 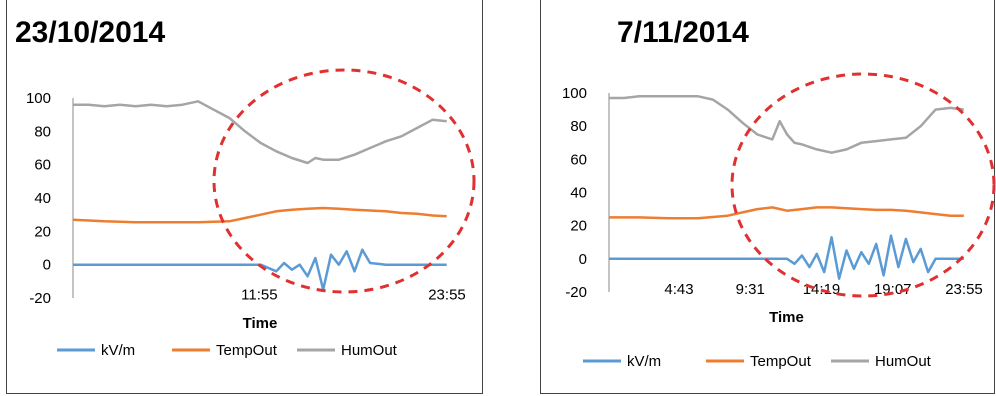 What do you see at coordinates (683, 32) in the screenshot?
I see `chart-title: 7/11/2014` at bounding box center [683, 32].